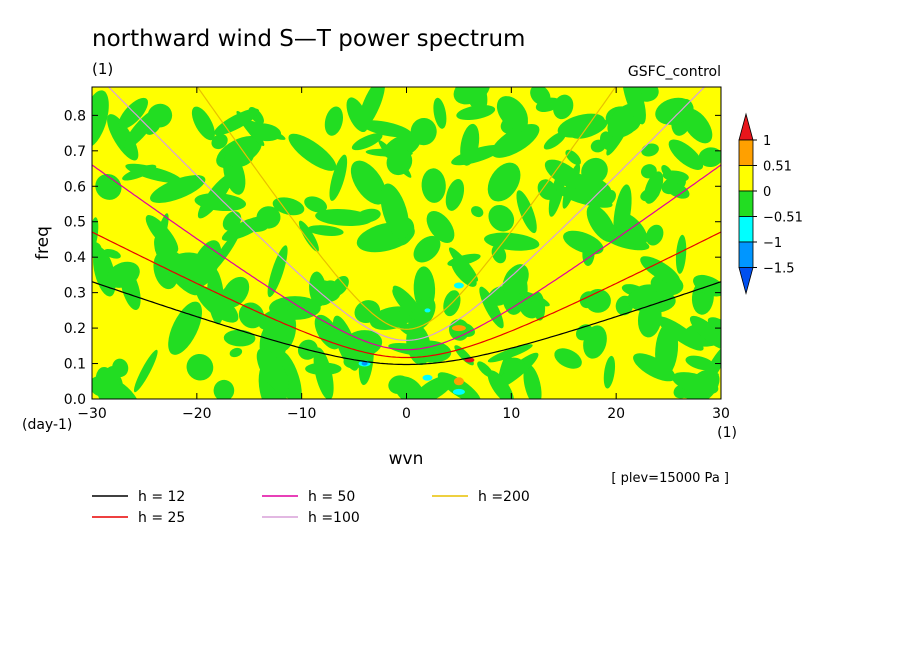 This screenshot has height=654, width=904. I want to click on colorbar-label: −1.5, so click(779, 269).